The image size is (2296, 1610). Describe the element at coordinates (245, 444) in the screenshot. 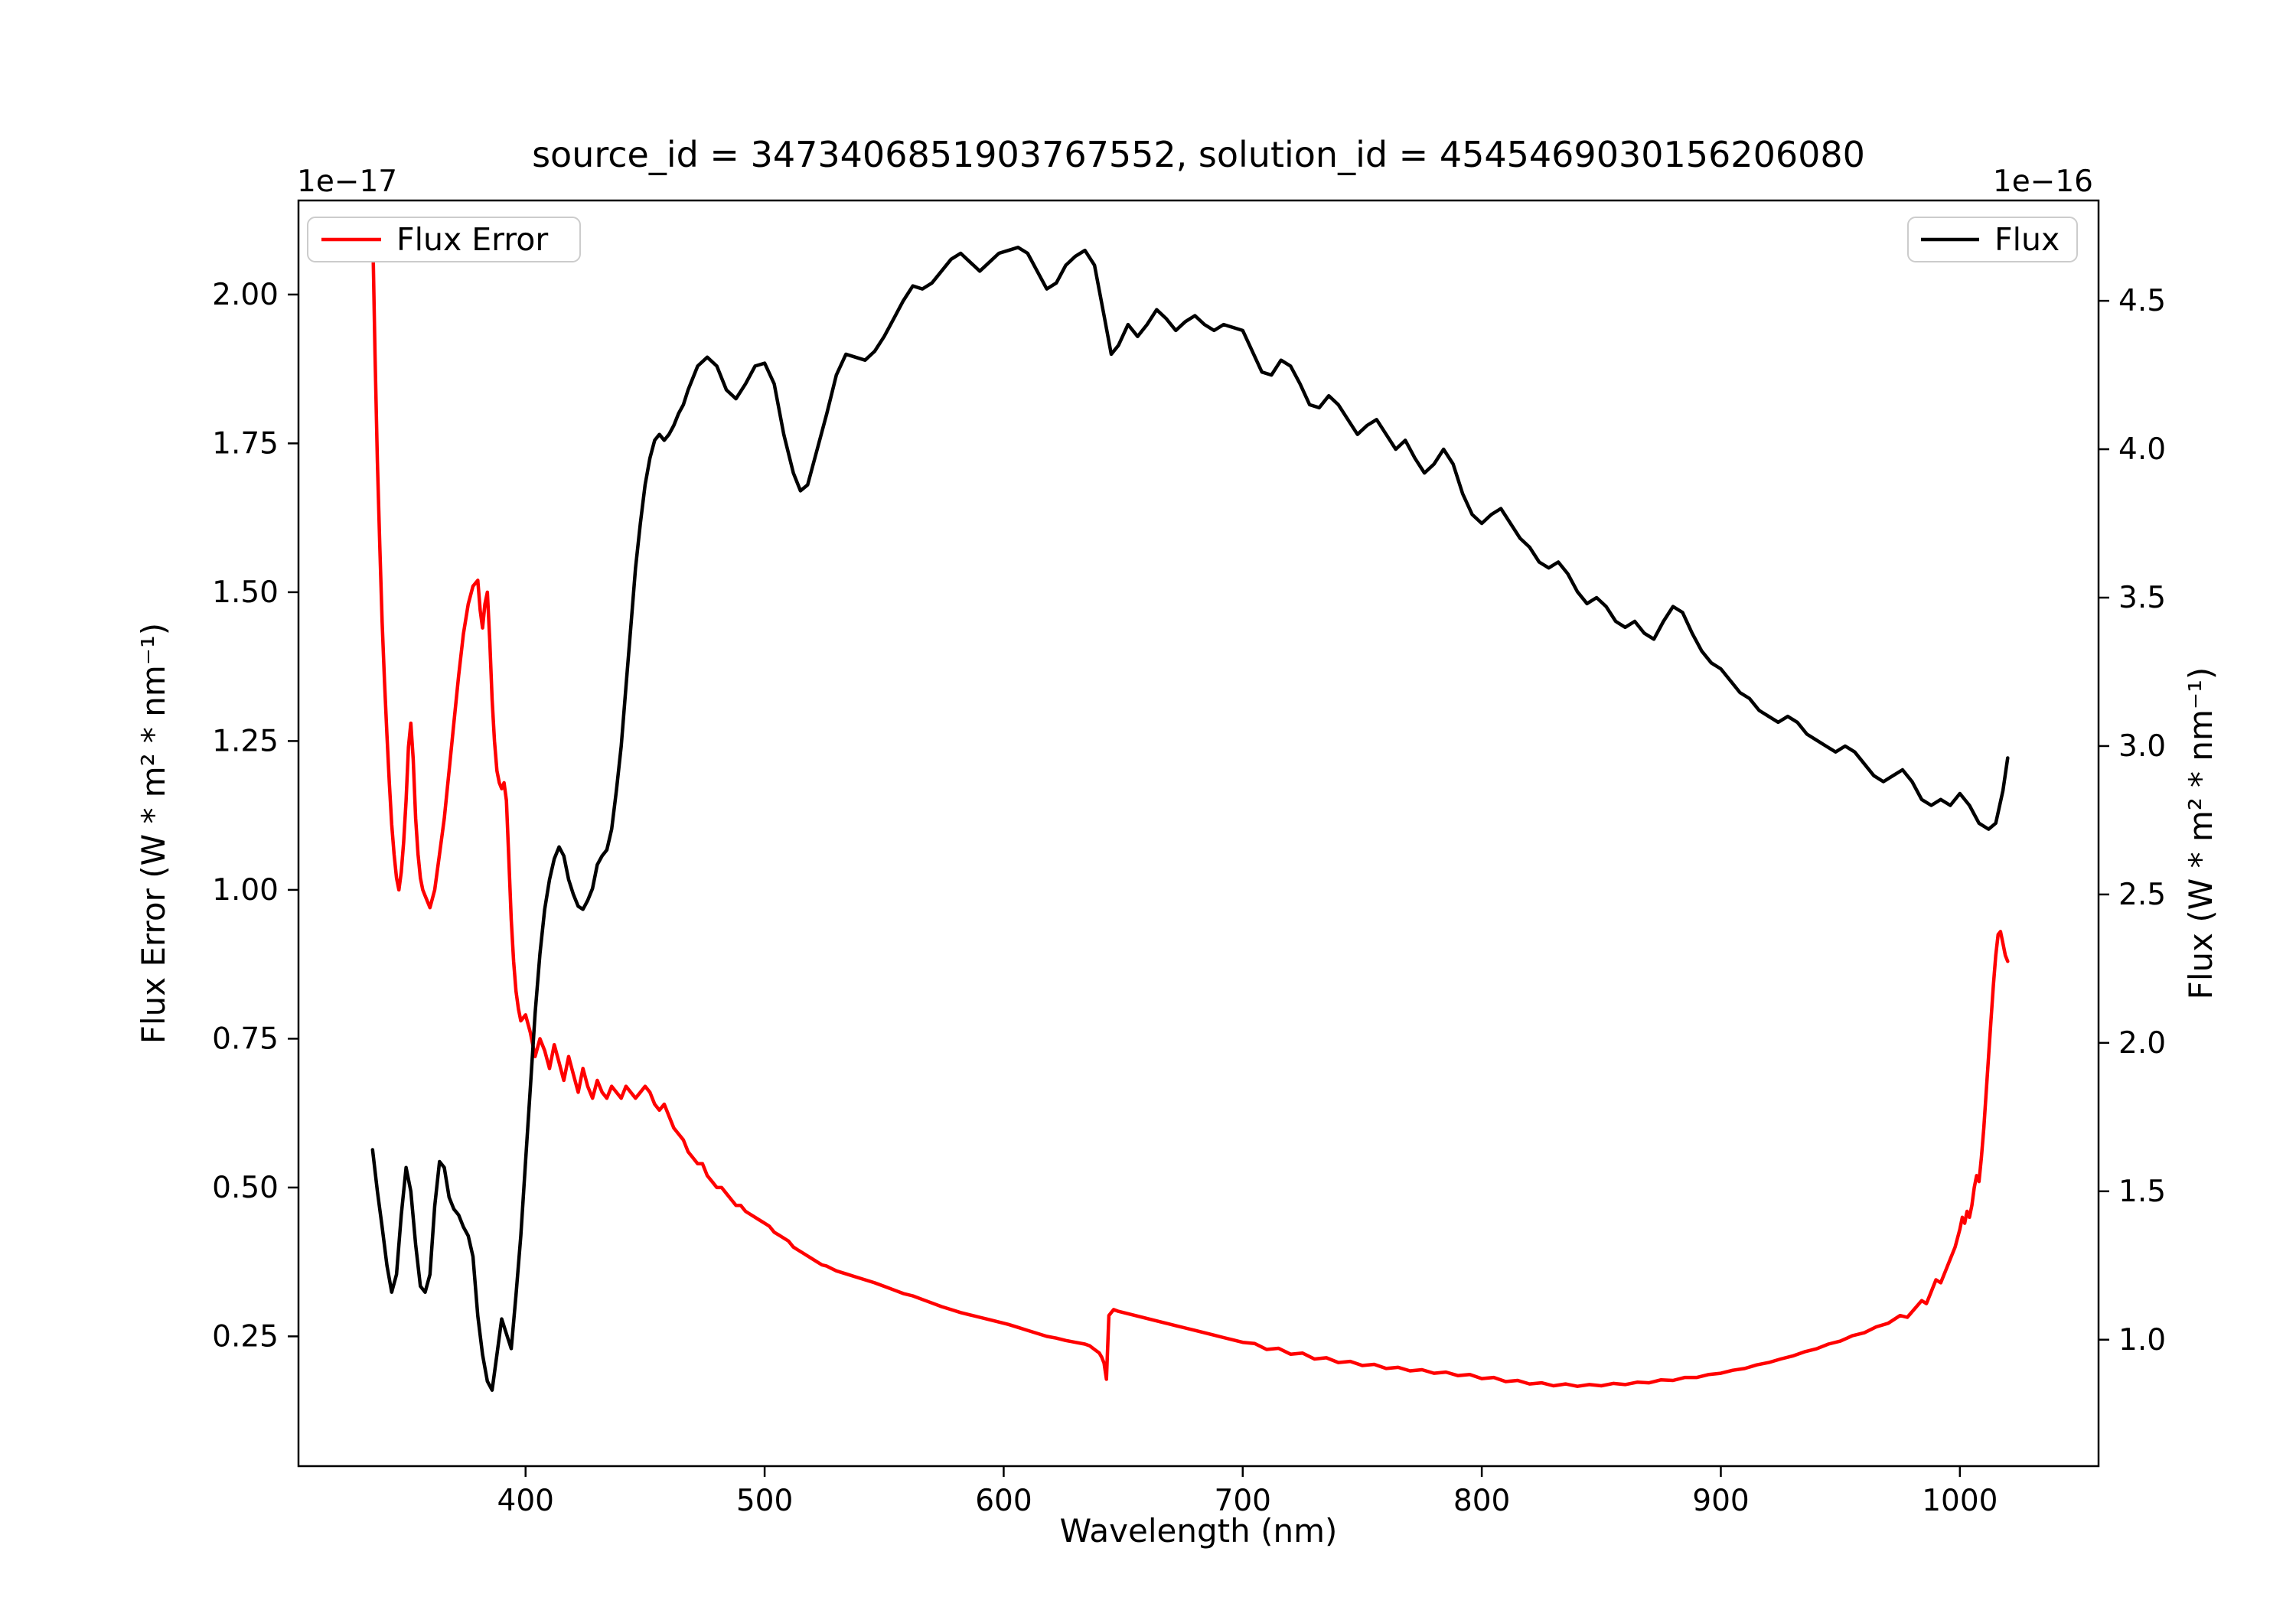

I see `y-left-tick-label: 1.75` at that location.